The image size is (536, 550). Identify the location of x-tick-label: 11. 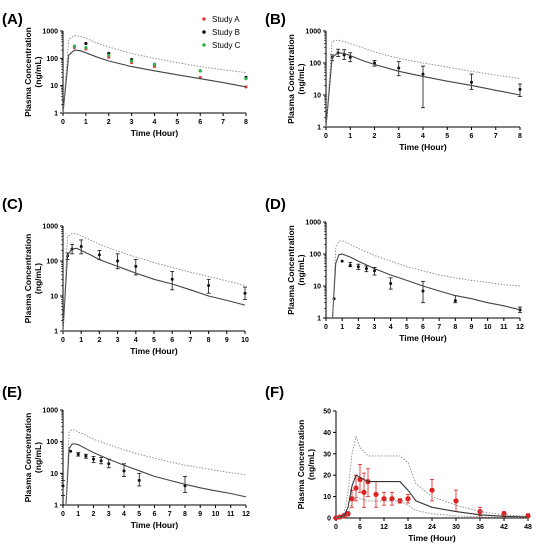
(231, 514).